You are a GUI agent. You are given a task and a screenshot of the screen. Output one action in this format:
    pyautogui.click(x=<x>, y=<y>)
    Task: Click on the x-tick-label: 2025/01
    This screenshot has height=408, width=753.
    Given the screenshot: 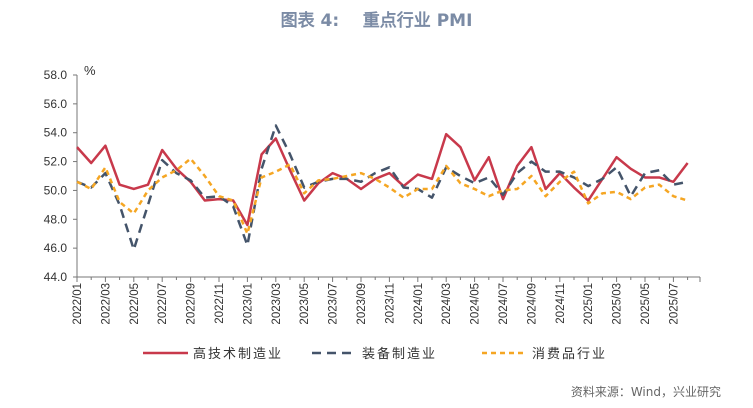 What is the action you would take?
    pyautogui.click(x=589, y=304)
    